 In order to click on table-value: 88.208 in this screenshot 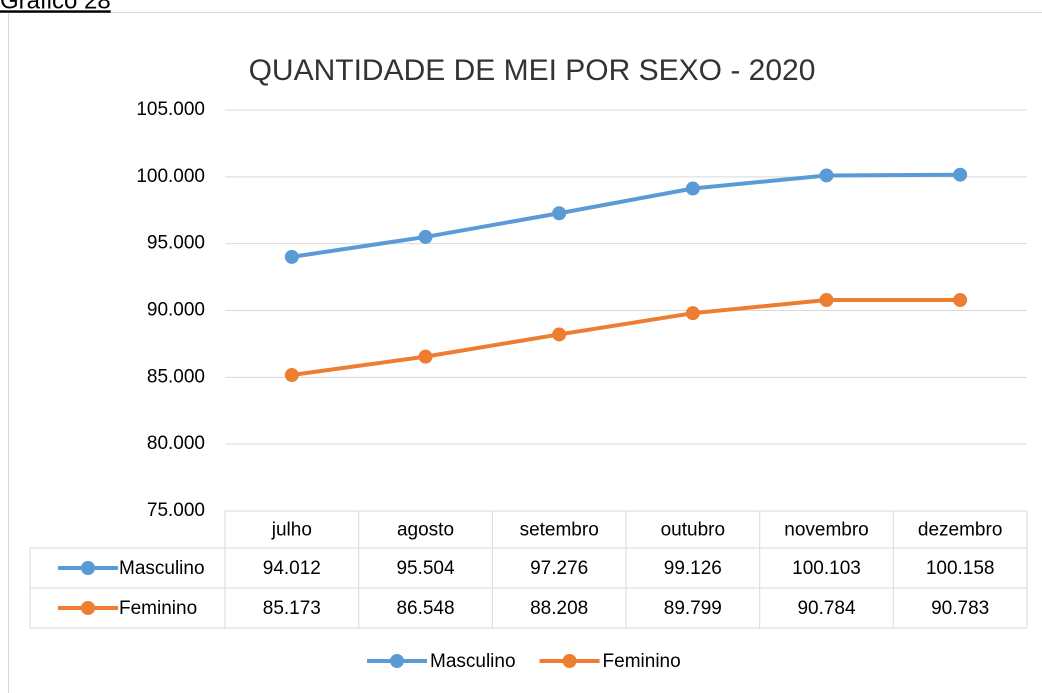, I will do `click(559, 608)`.